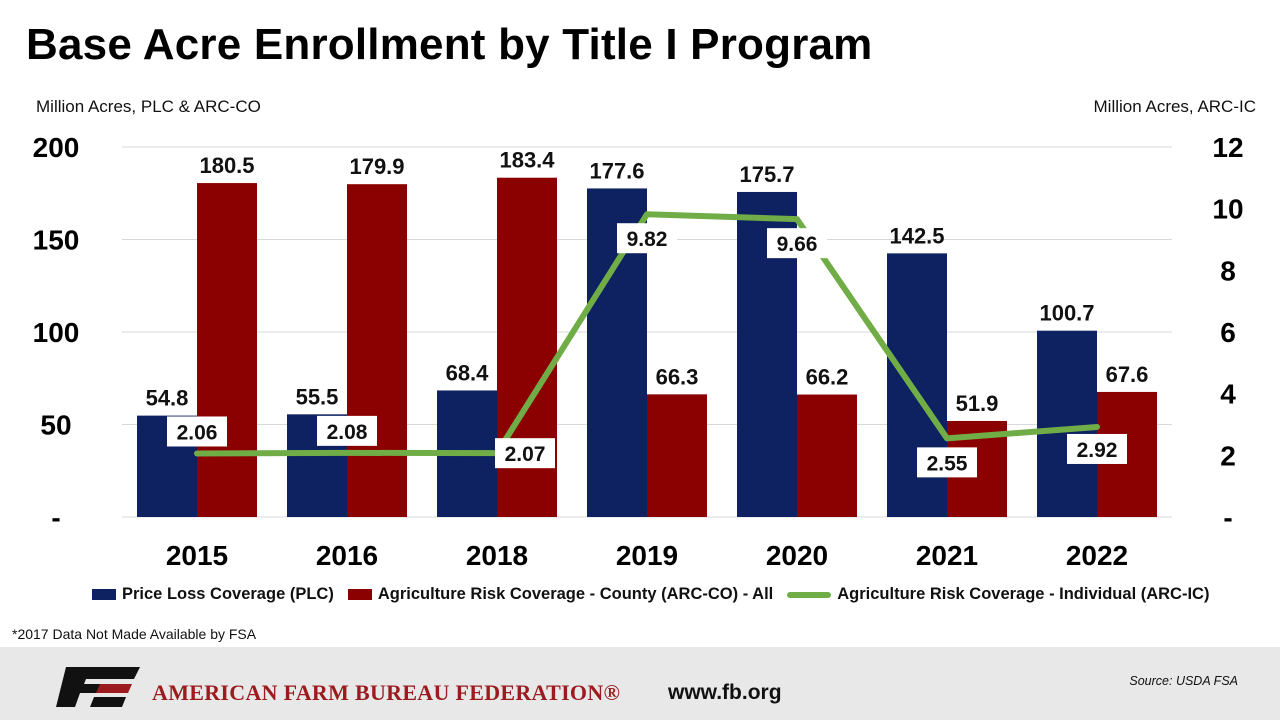  Describe the element at coordinates (167, 398) in the screenshot. I see `plc-bar-label: 54.8` at that location.